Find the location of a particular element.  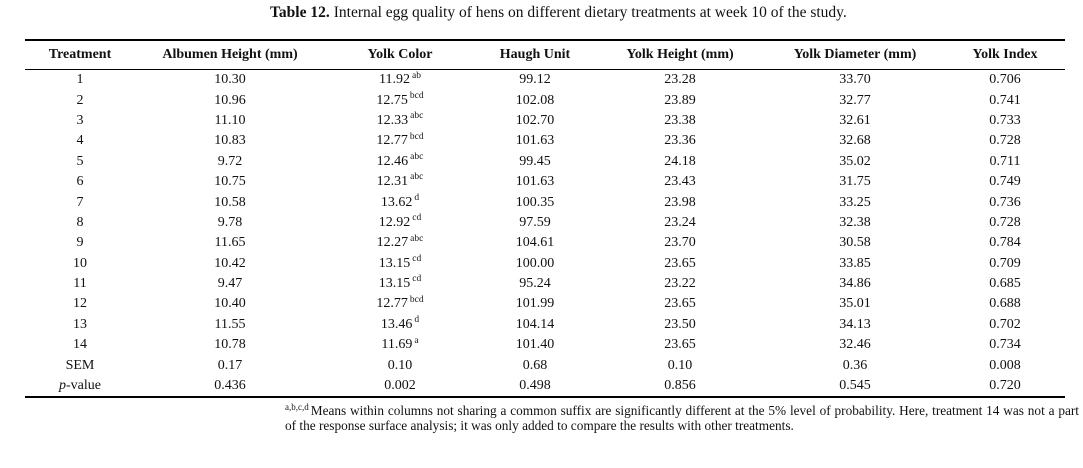

cell-yolk-height: 23.38 is located at coordinates (680, 120).